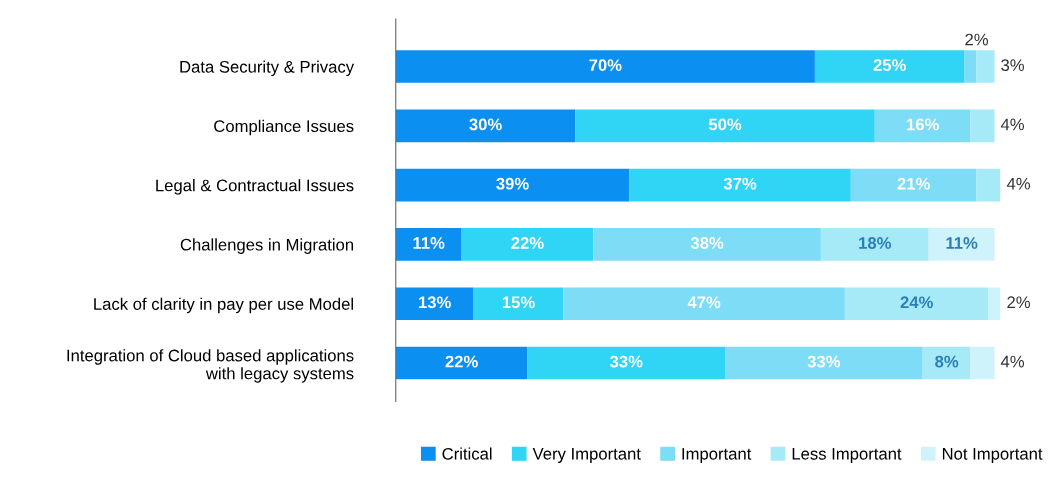  I want to click on data-label: 21%, so click(913, 183).